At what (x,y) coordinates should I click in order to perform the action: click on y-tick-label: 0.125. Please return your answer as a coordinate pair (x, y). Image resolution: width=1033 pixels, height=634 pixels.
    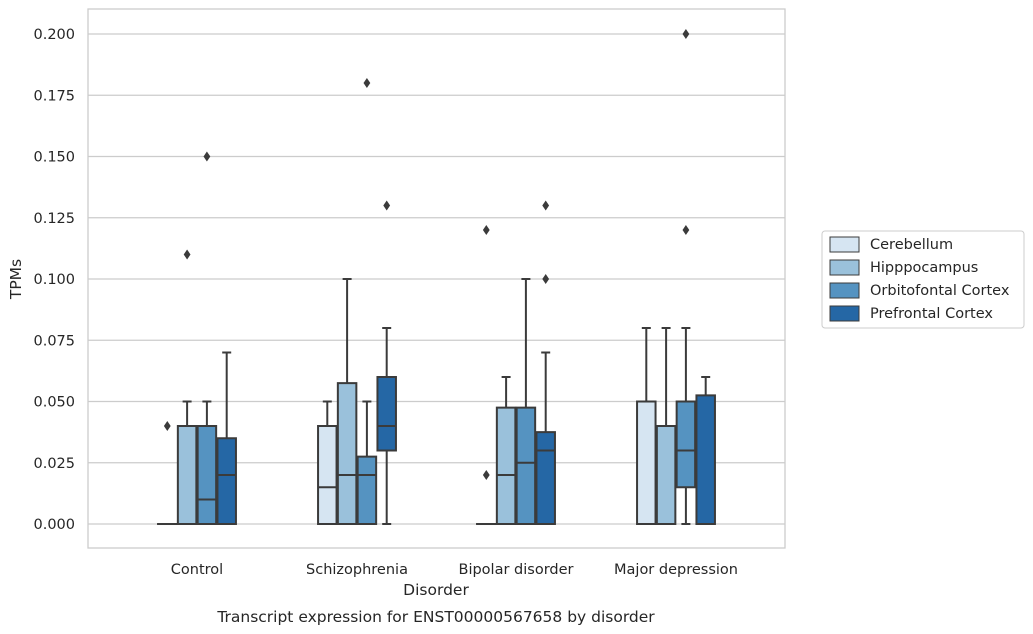
    Looking at the image, I should click on (54, 219).